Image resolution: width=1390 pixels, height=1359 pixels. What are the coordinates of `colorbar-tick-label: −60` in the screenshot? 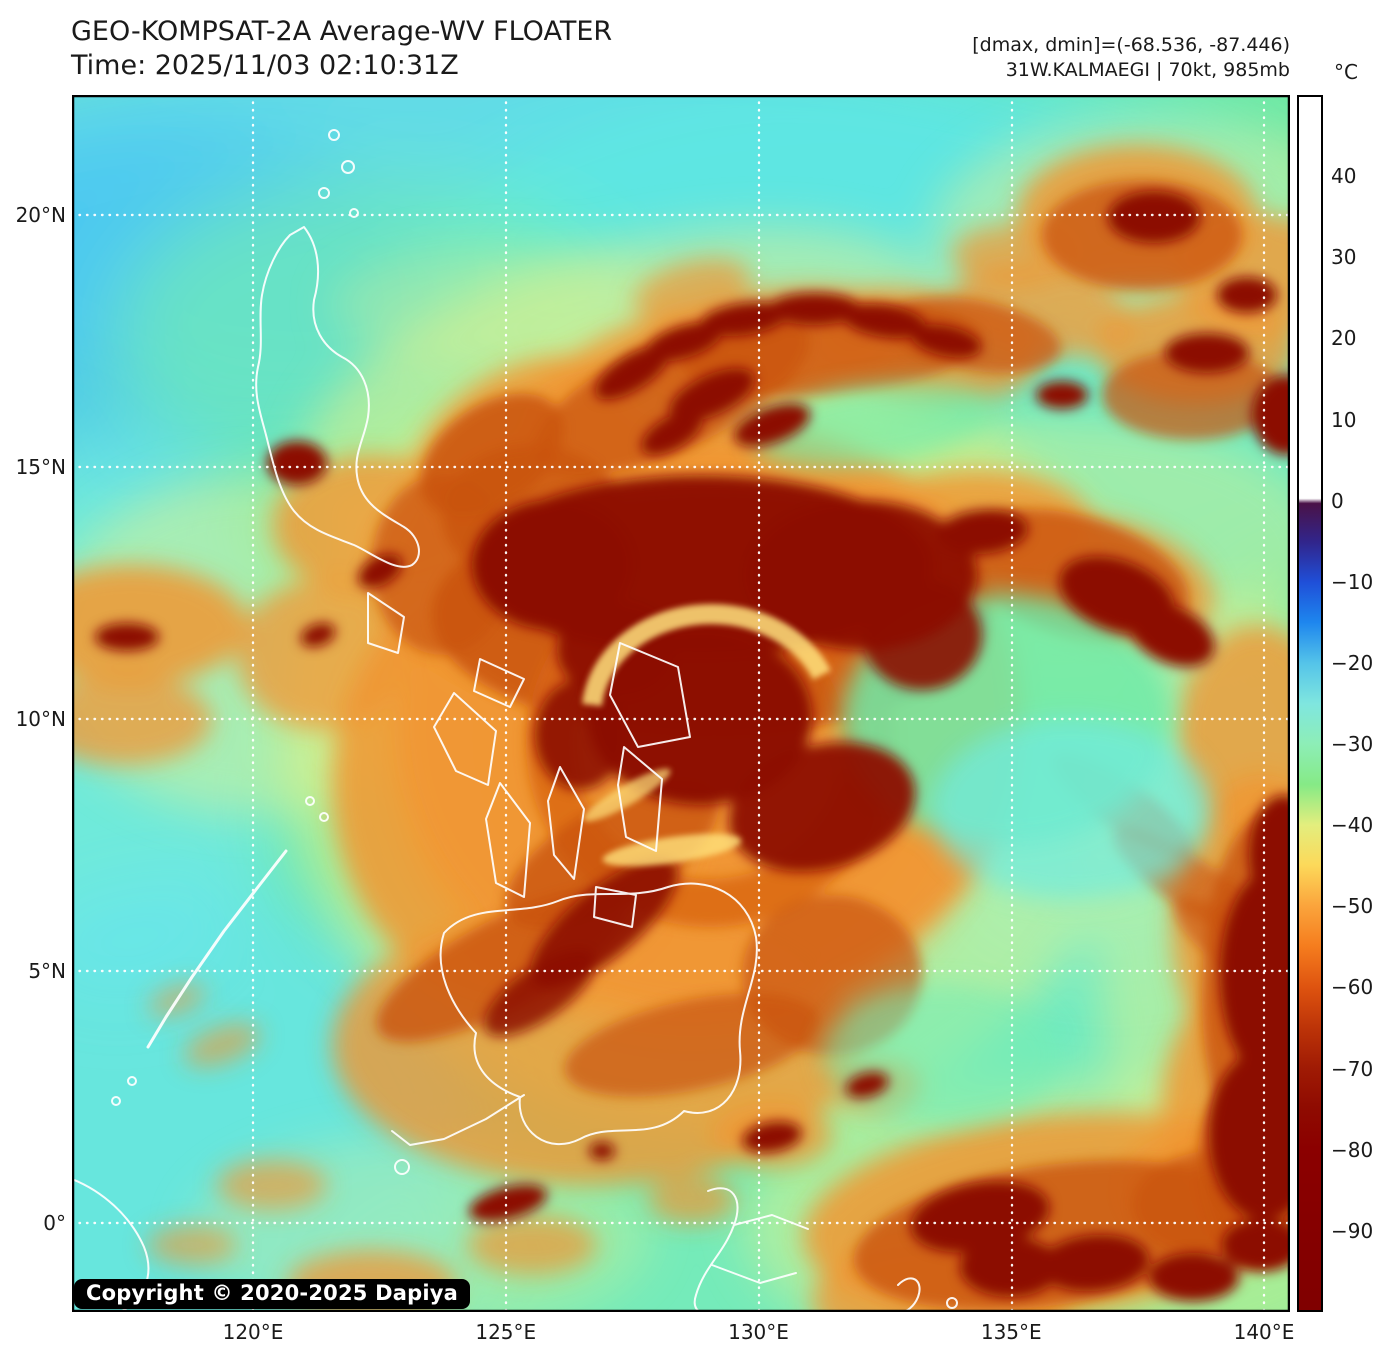 It's located at (1352, 987).